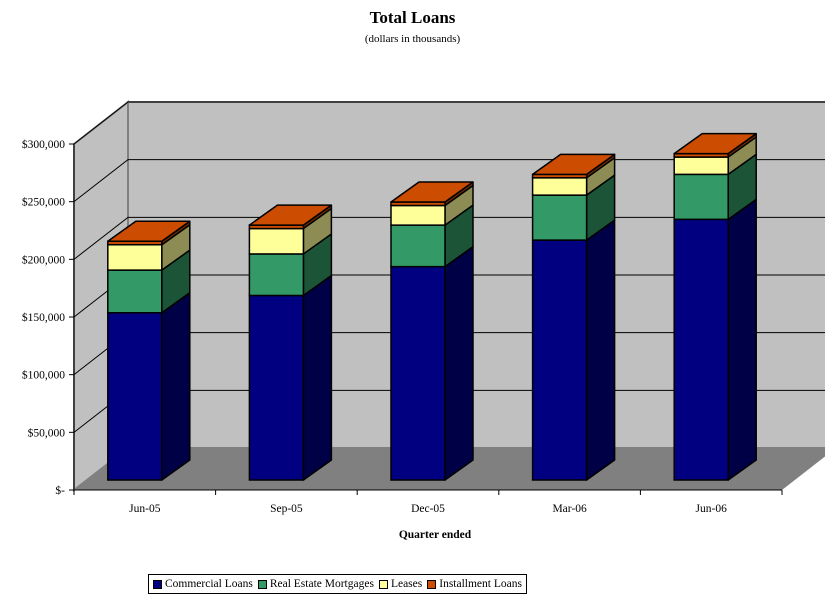 The image size is (825, 596). Describe the element at coordinates (43, 375) in the screenshot. I see `y-tick-label: $100,000` at that location.